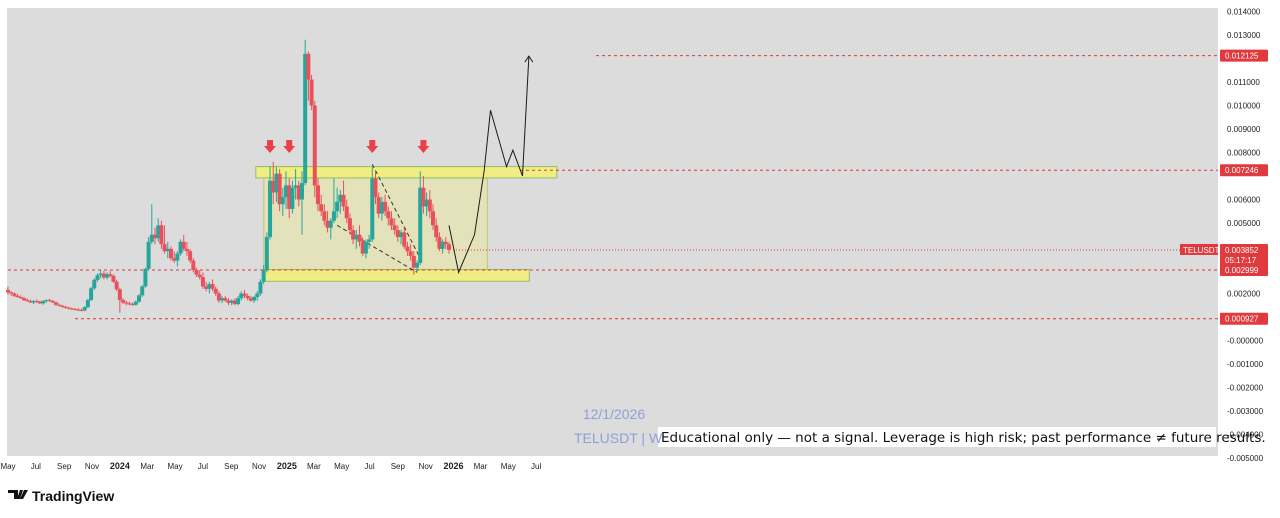 This screenshot has width=1280, height=518. I want to click on price-tag-label: 0.012125, so click(1242, 56).